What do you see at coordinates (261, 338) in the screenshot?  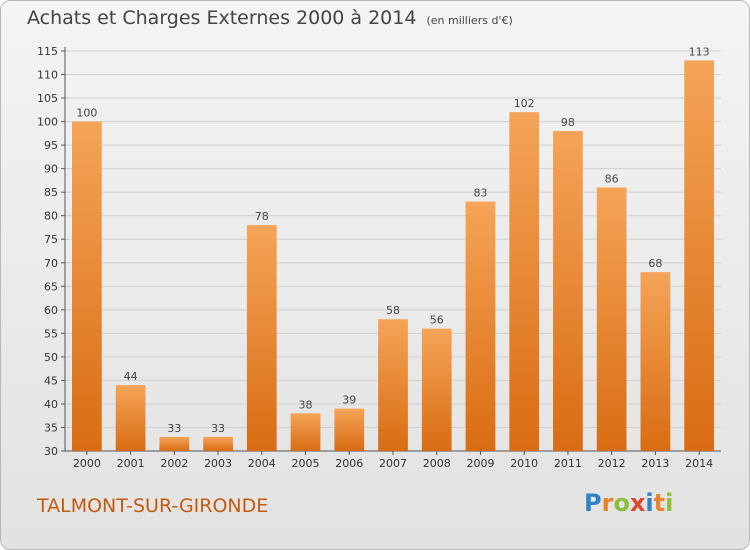 I see `bar-2004` at bounding box center [261, 338].